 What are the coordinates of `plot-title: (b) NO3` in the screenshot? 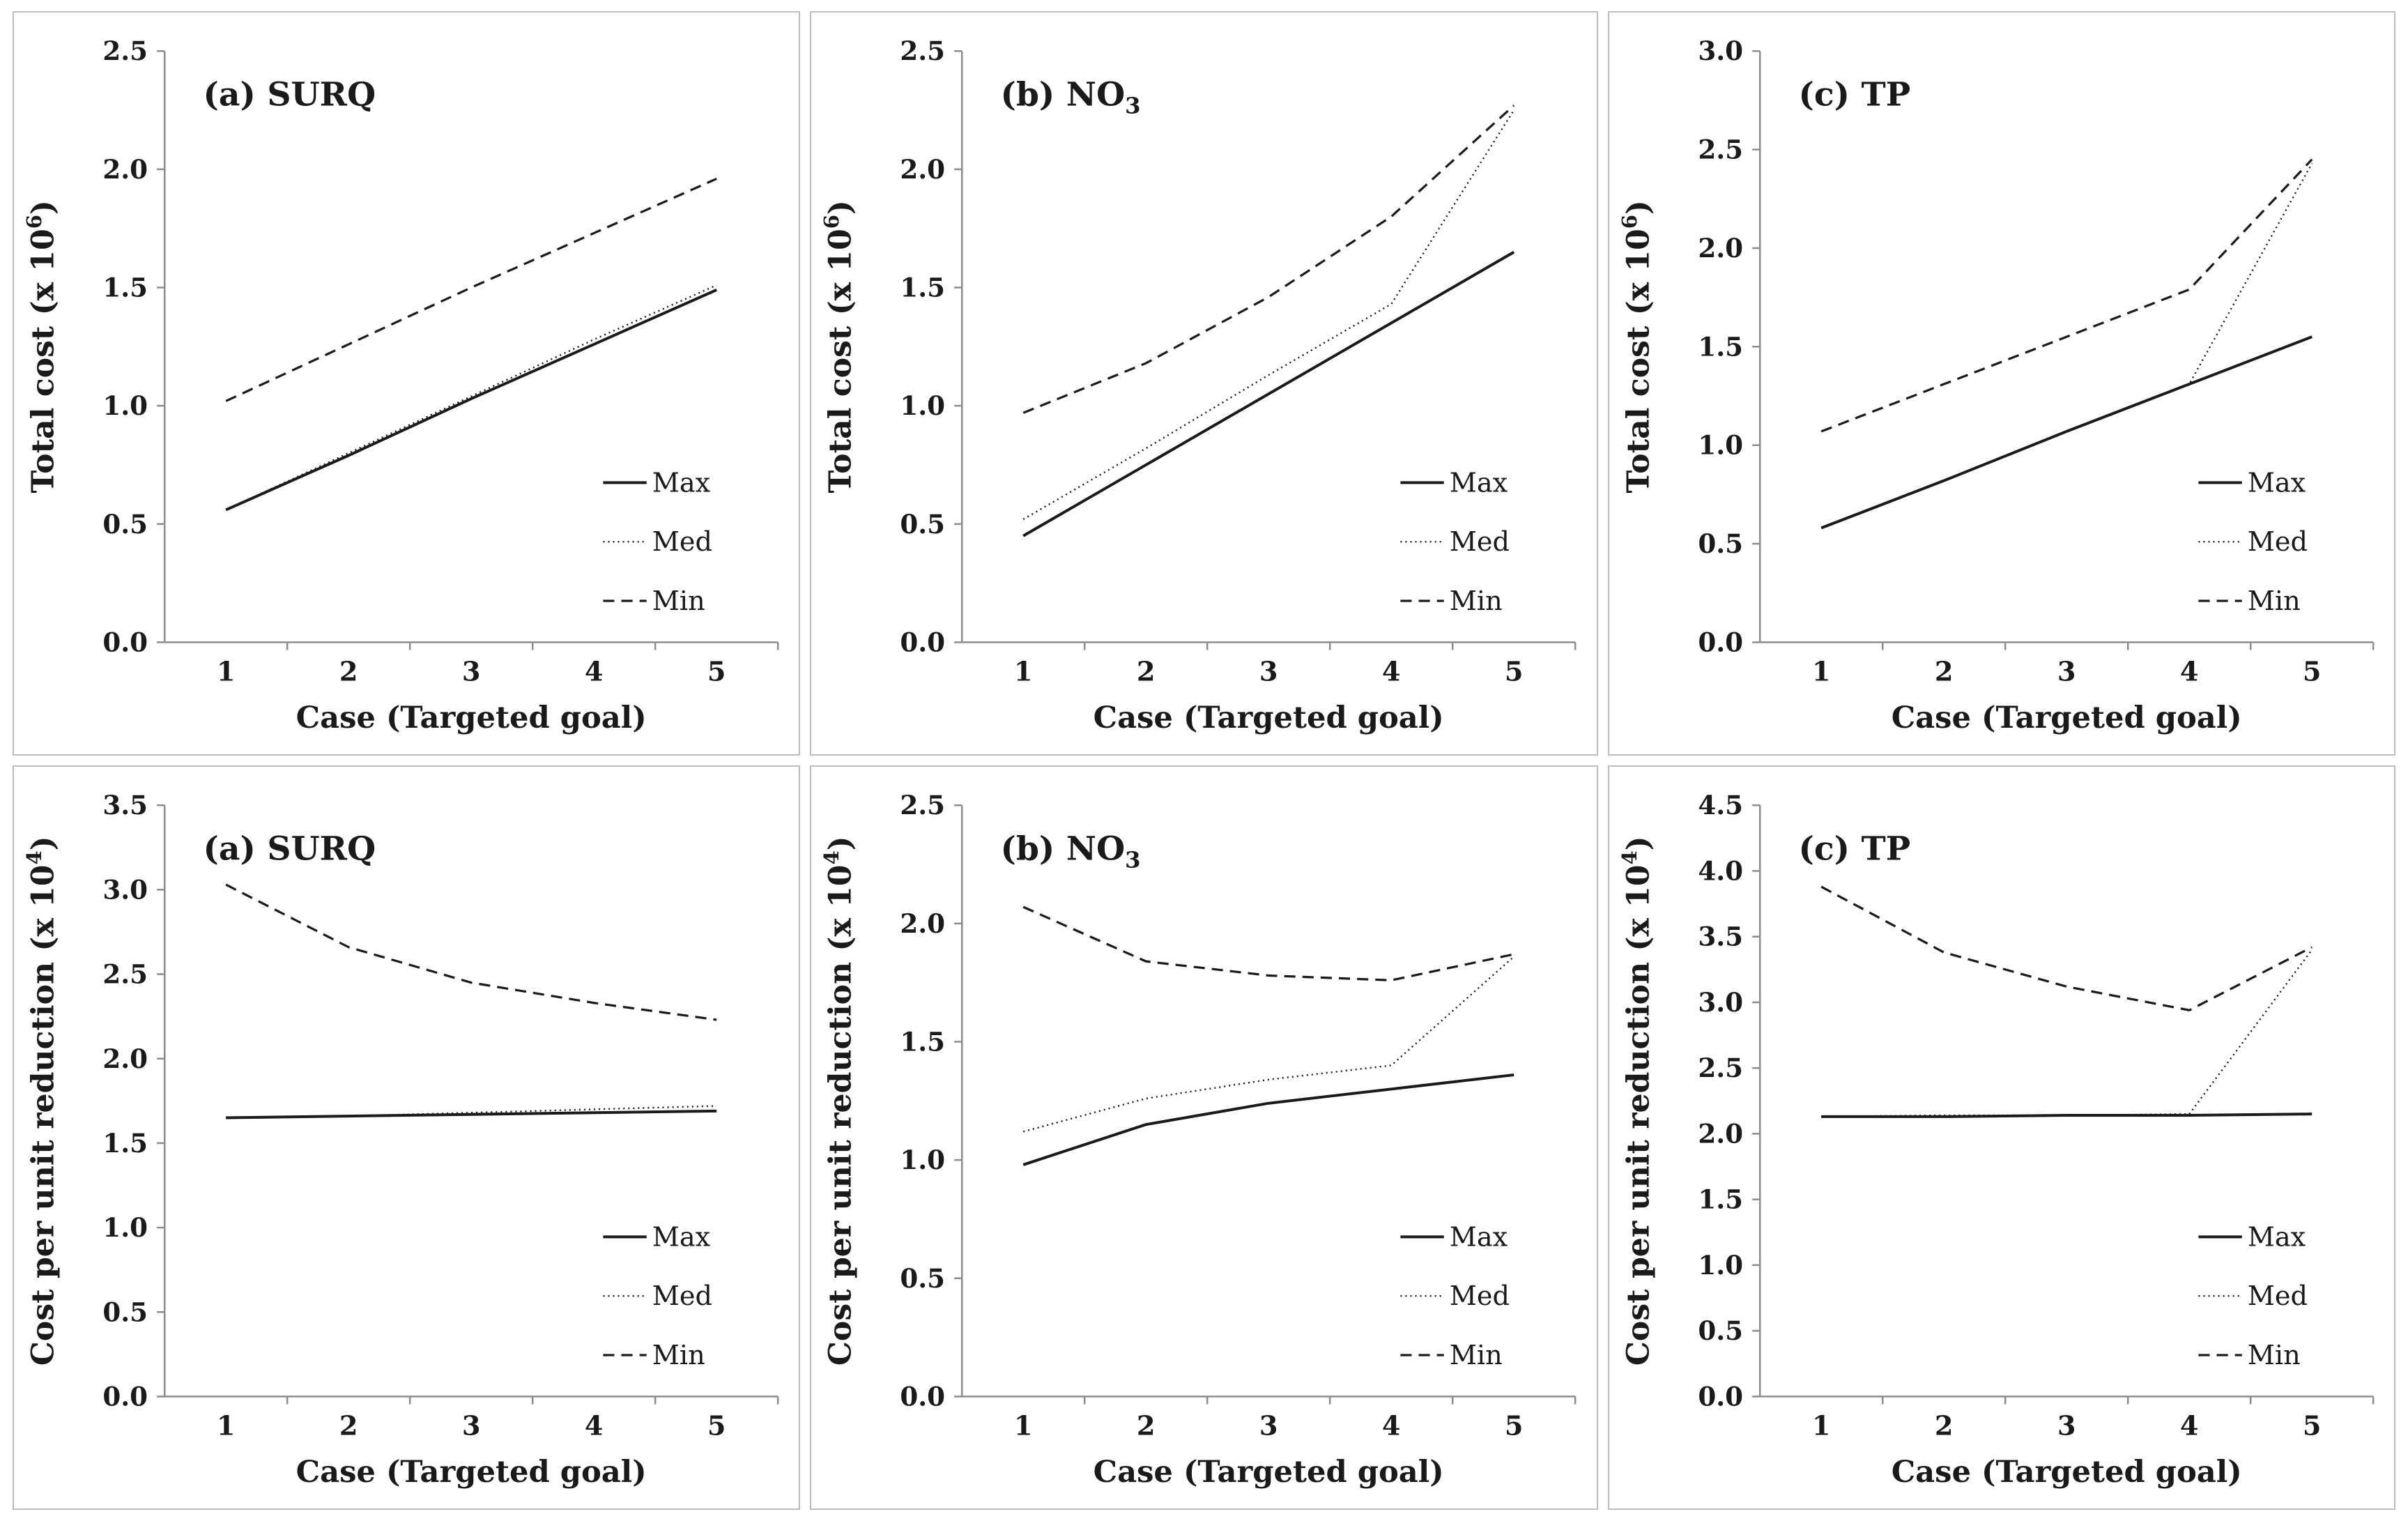 It's located at (1071, 97).